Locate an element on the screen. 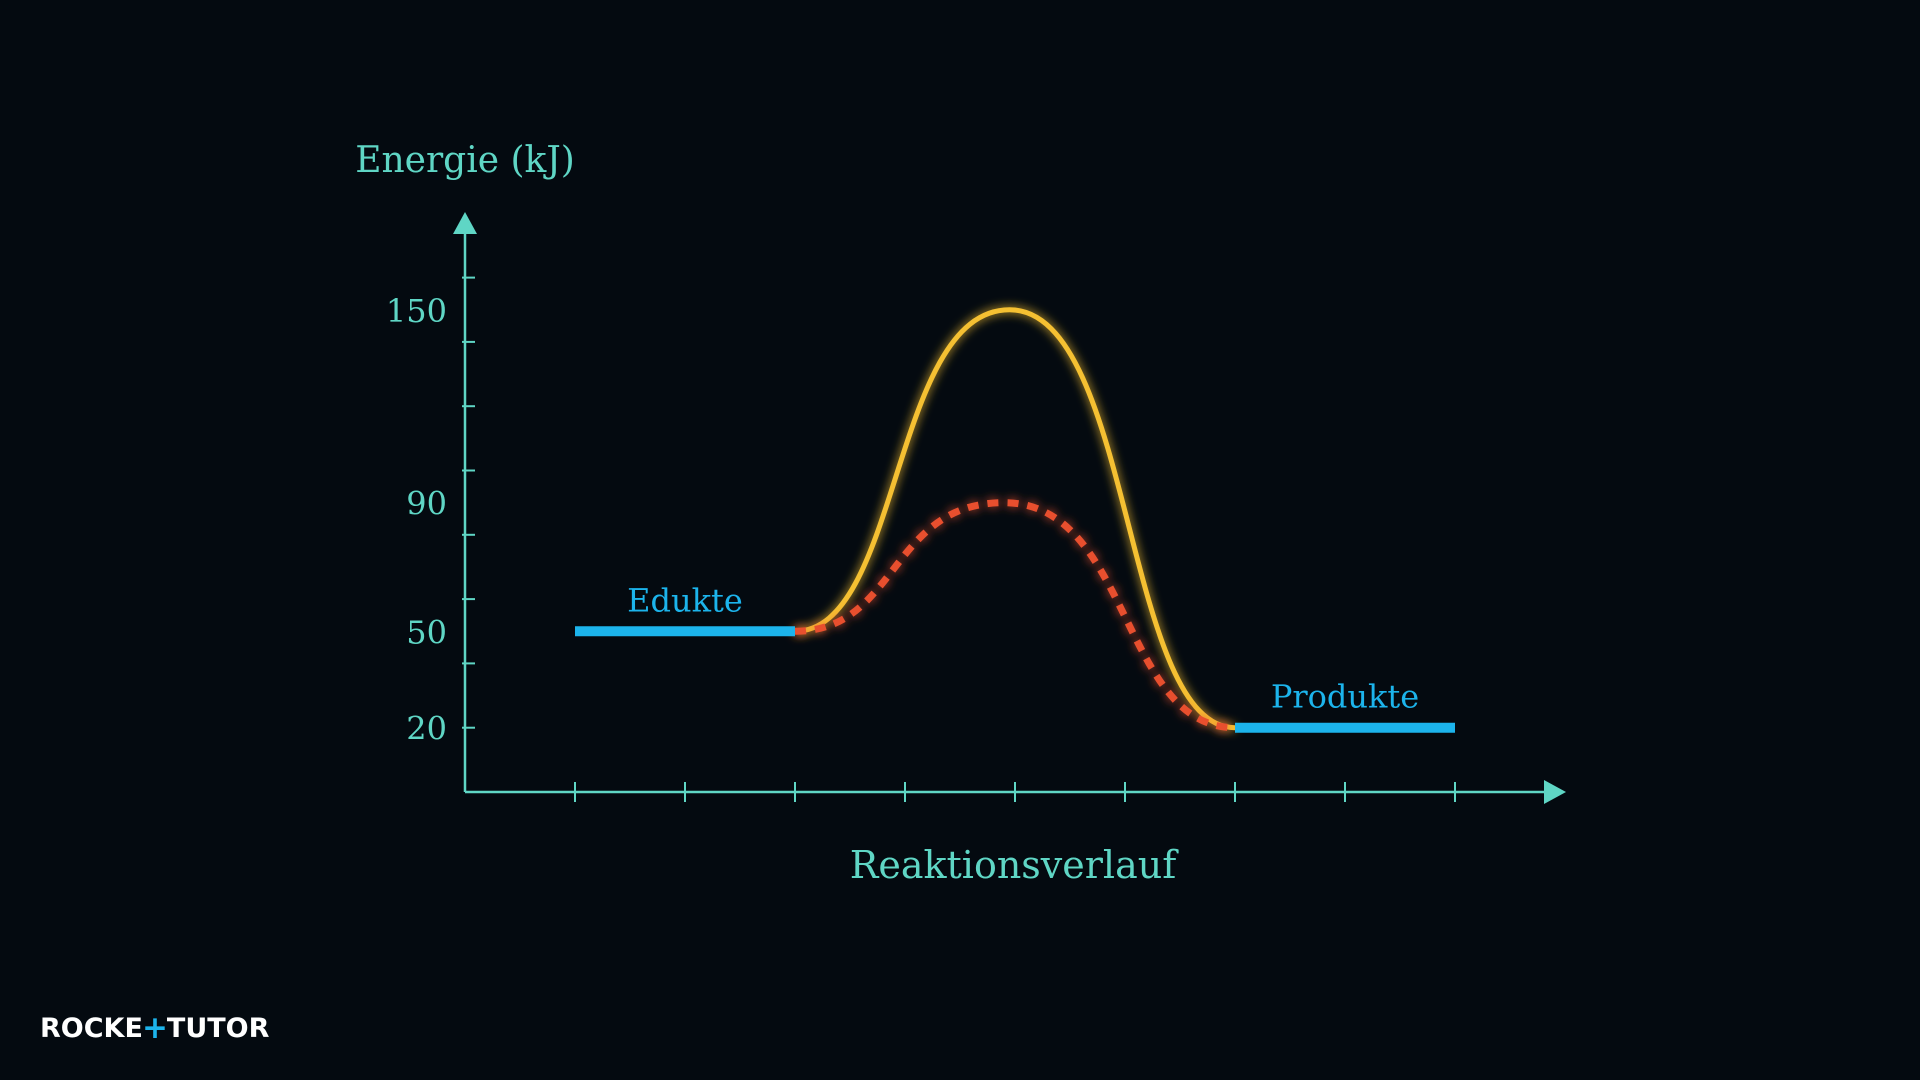 The width and height of the screenshot is (1920, 1080). y-axis-arrow-icon is located at coordinates (465, 223).